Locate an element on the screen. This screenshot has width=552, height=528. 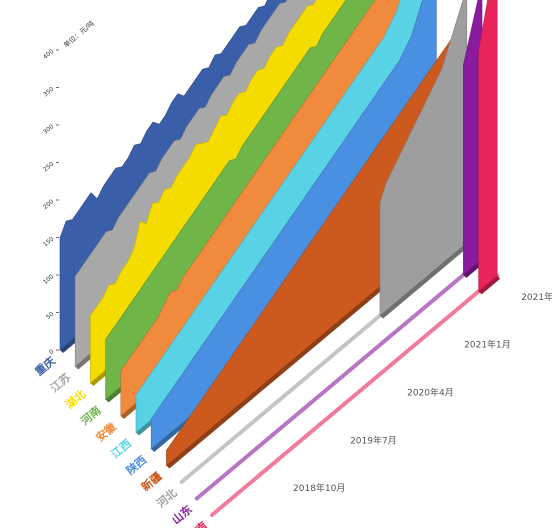
series-11-base is located at coordinates (489, 285).